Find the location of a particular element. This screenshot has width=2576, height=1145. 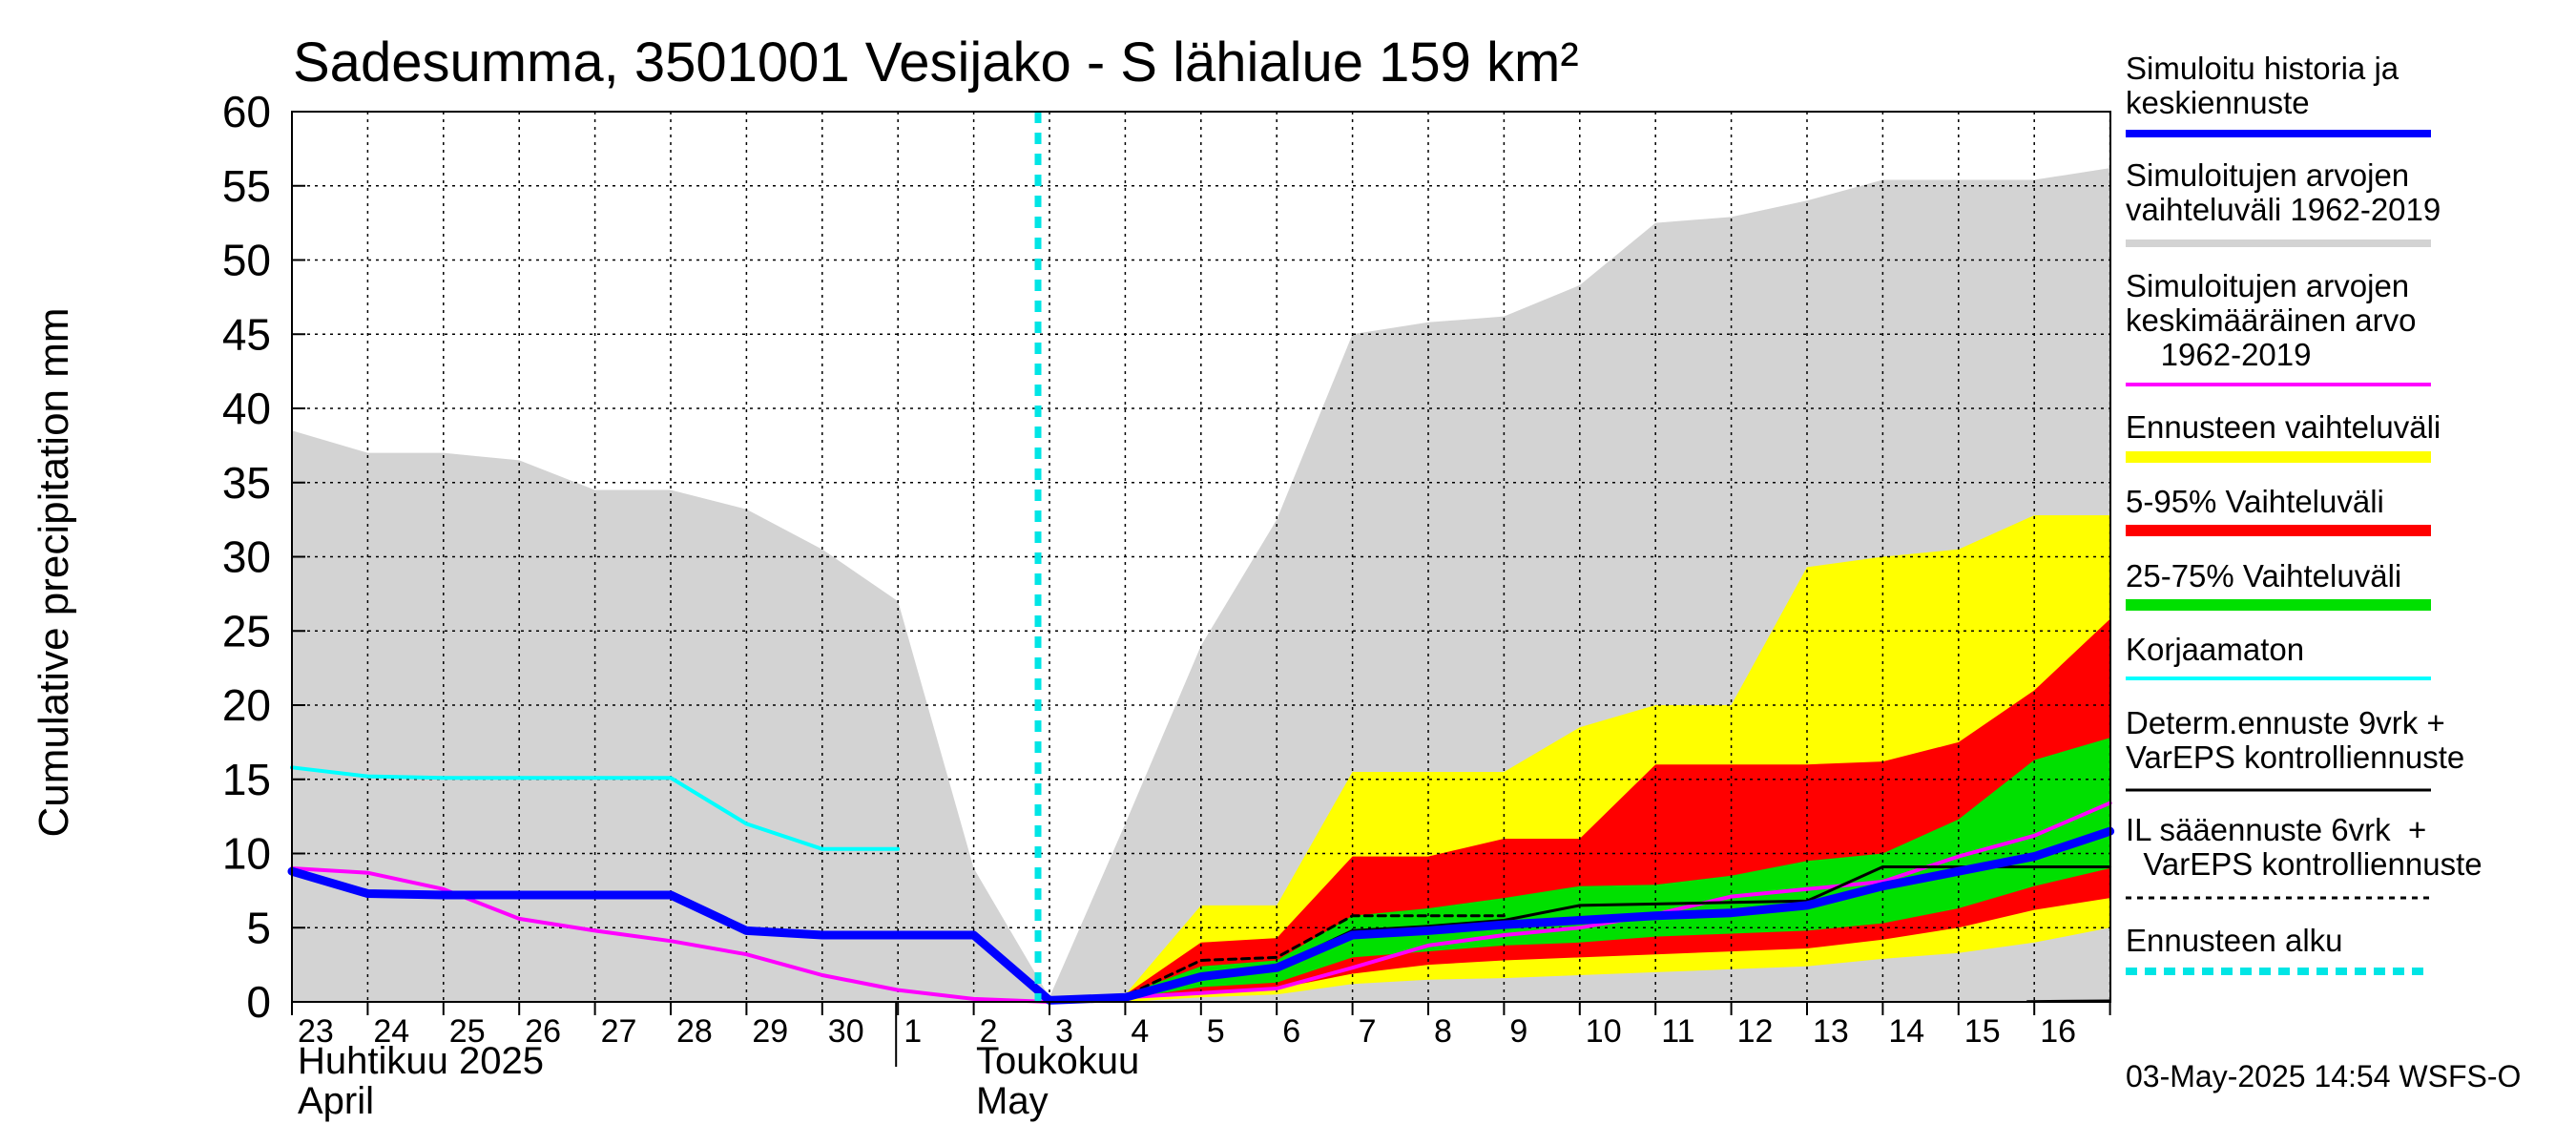

x-tick-label: 15 is located at coordinates (1982, 1031).